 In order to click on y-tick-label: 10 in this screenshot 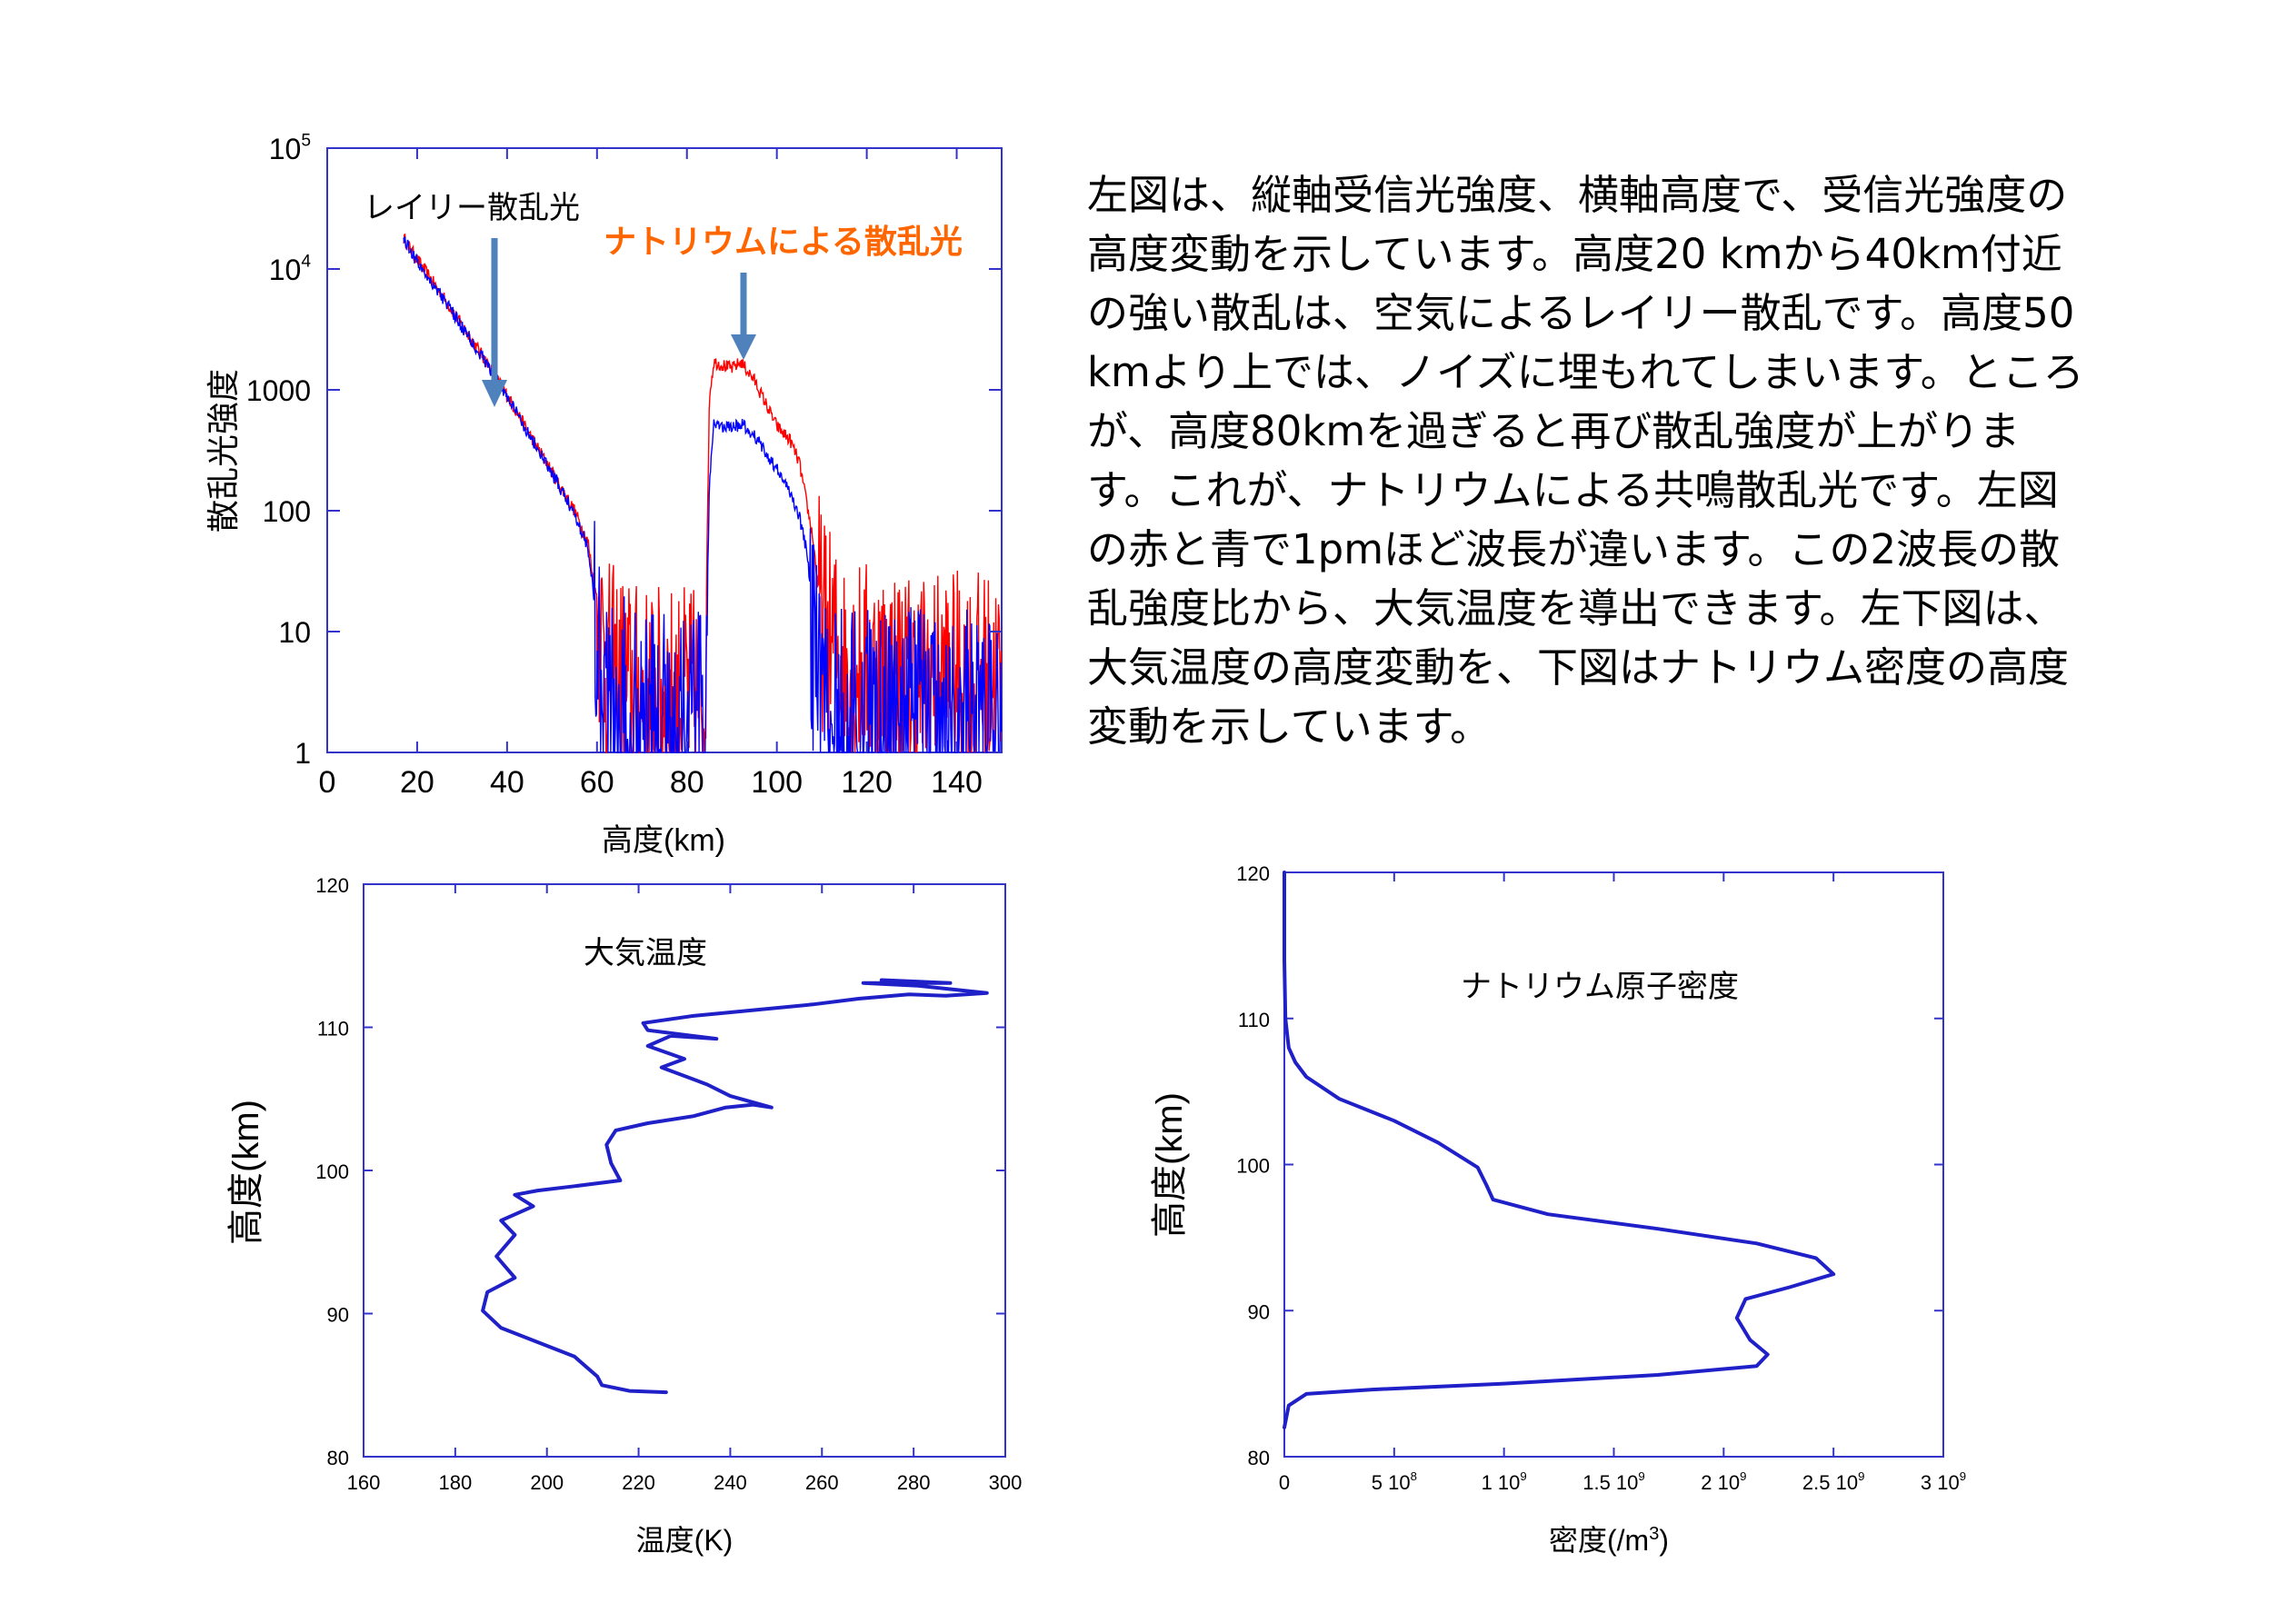, I will do `click(294, 633)`.